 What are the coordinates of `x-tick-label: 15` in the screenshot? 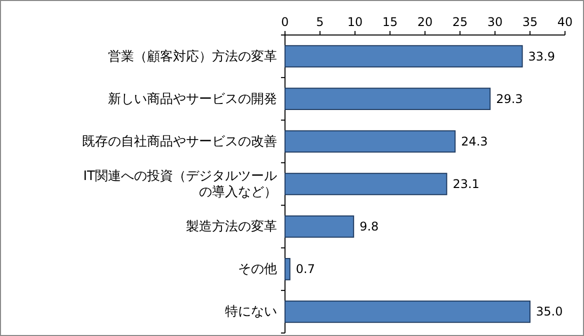 It's located at (390, 22).